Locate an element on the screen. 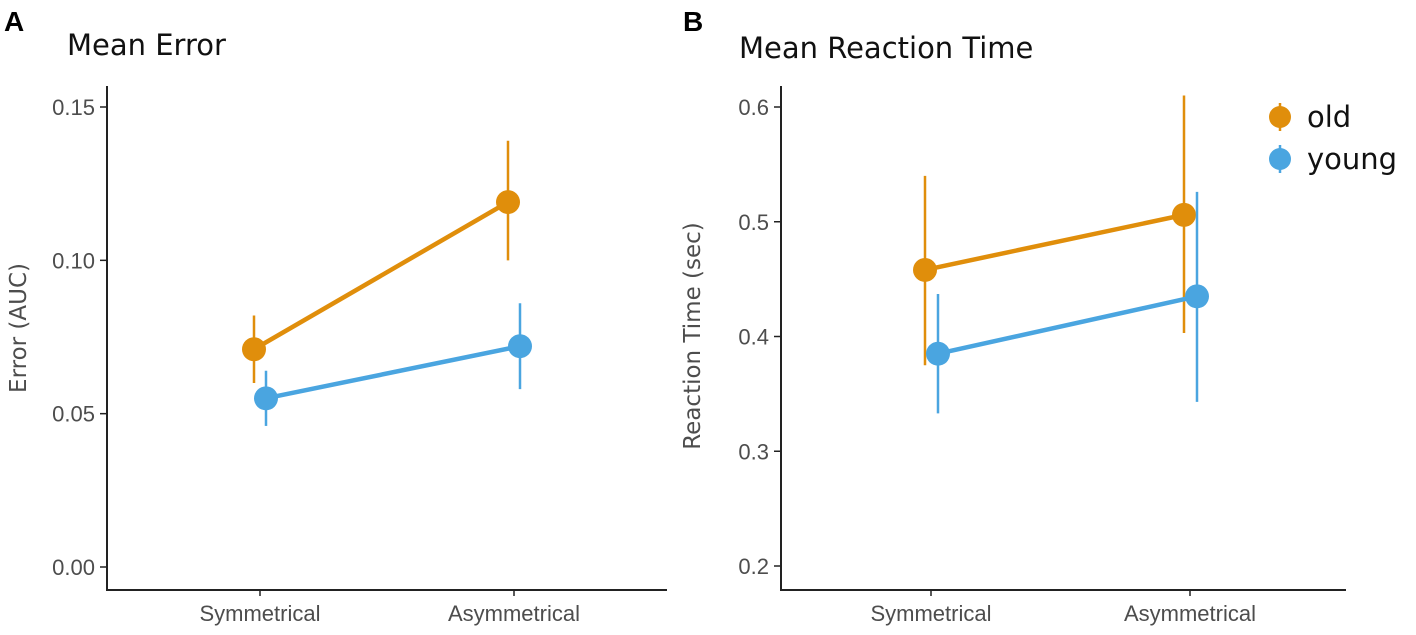  panel-b-y-tick-label-4: 0.6 is located at coordinates (753, 107).